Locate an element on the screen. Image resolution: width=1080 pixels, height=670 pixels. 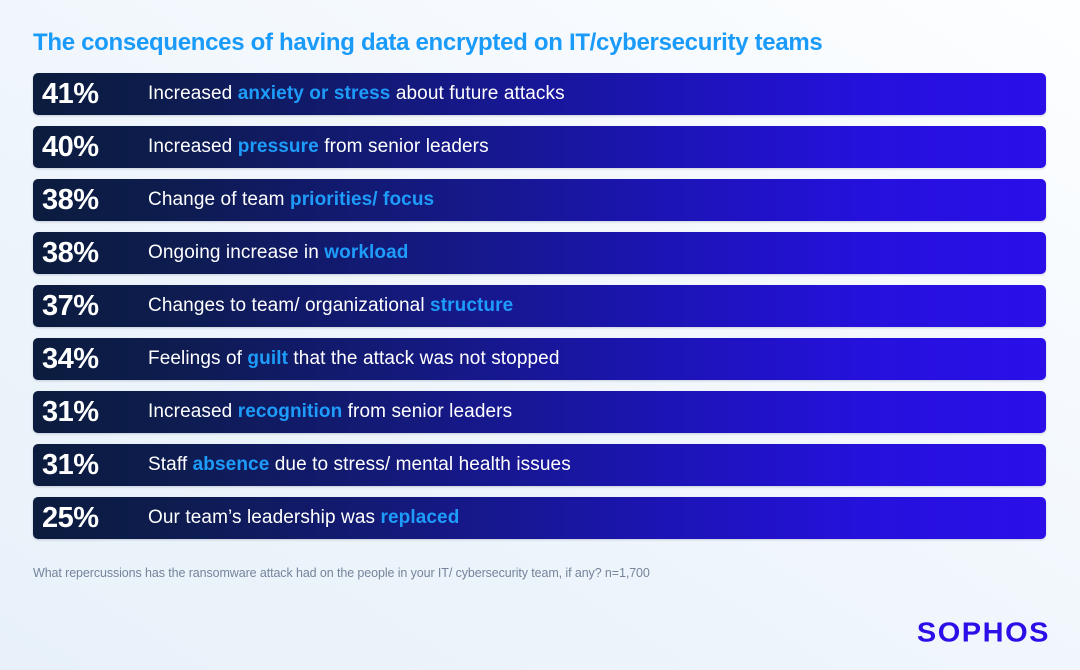
bar-label: Increased pressure from senior leaders is located at coordinates (318, 147).